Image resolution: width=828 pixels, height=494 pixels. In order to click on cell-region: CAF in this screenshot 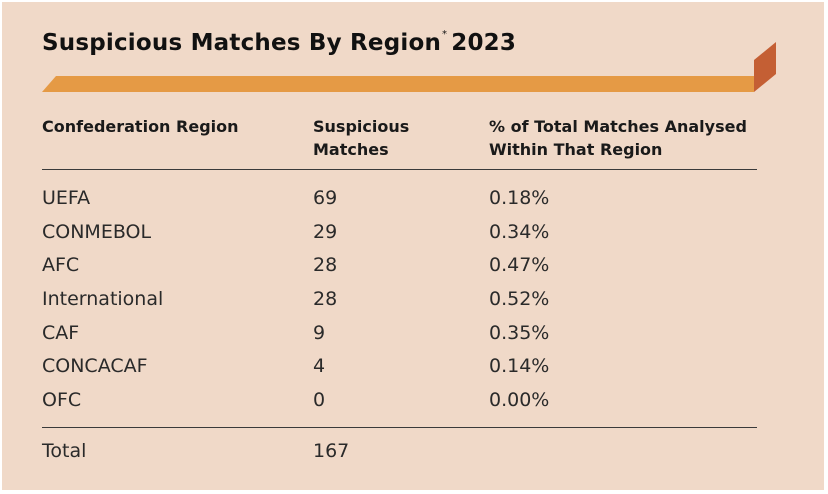, I will do `click(61, 332)`.